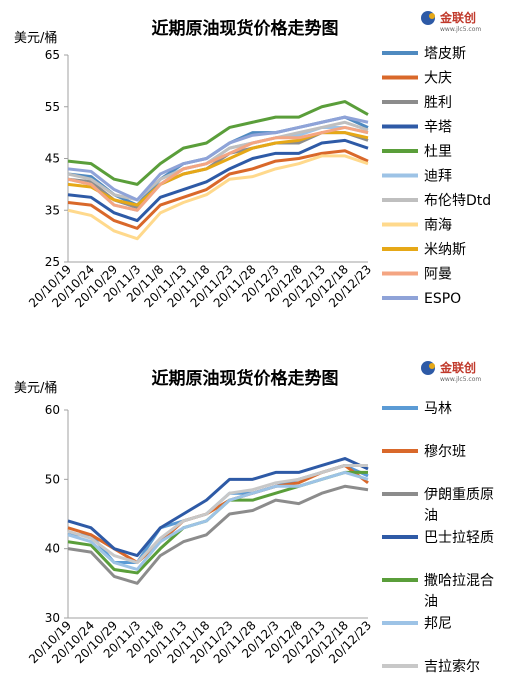 The height and width of the screenshot is (696, 520). Describe the element at coordinates (438, 152) in the screenshot. I see `legend-label: 杜里` at that location.